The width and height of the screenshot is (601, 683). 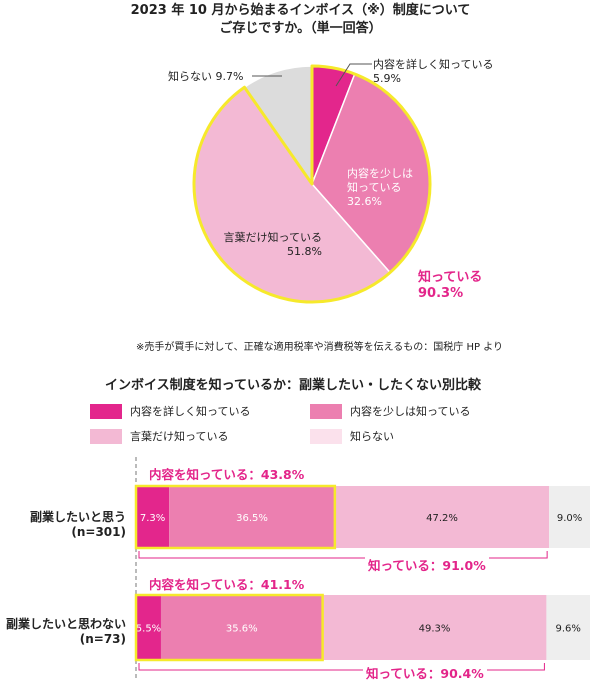 I want to click on pie-label-detail-name: 内容を詳しく知っている, so click(x=433, y=64).